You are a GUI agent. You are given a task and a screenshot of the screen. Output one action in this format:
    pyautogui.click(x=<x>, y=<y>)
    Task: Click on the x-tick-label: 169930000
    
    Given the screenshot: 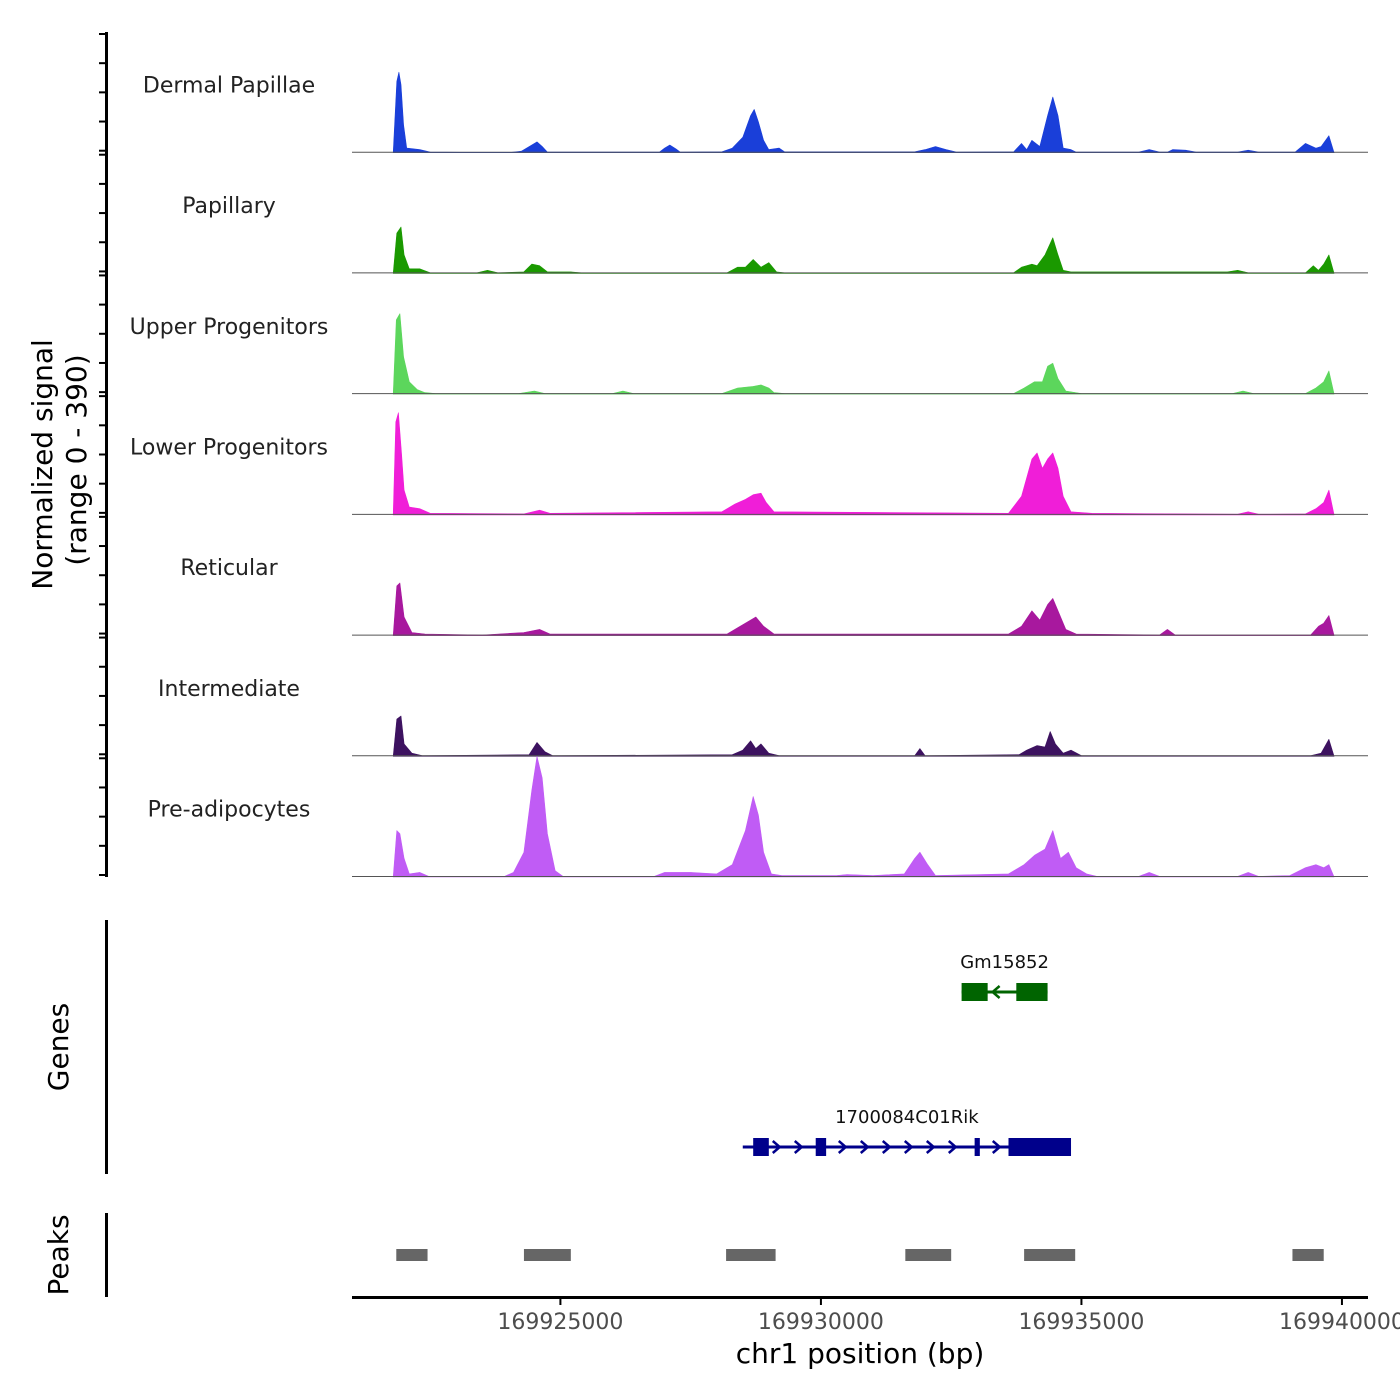 What is the action you would take?
    pyautogui.click(x=821, y=1322)
    